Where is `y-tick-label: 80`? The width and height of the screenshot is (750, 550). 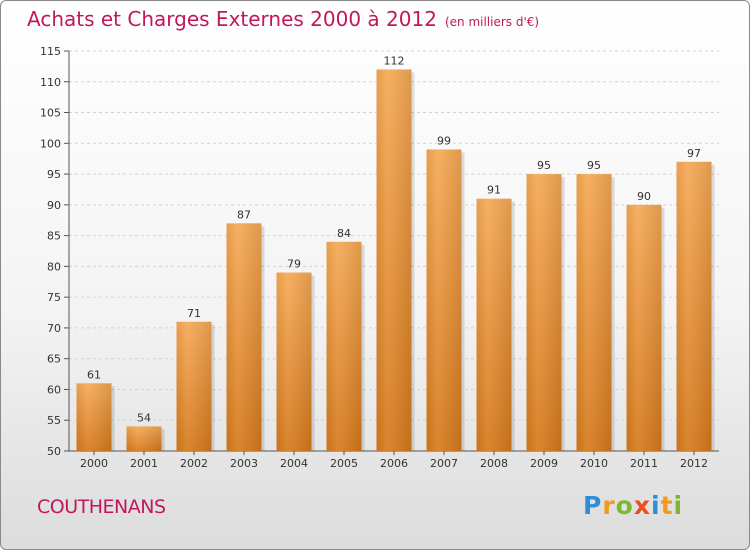
y-tick-label: 80 is located at coordinates (54, 266).